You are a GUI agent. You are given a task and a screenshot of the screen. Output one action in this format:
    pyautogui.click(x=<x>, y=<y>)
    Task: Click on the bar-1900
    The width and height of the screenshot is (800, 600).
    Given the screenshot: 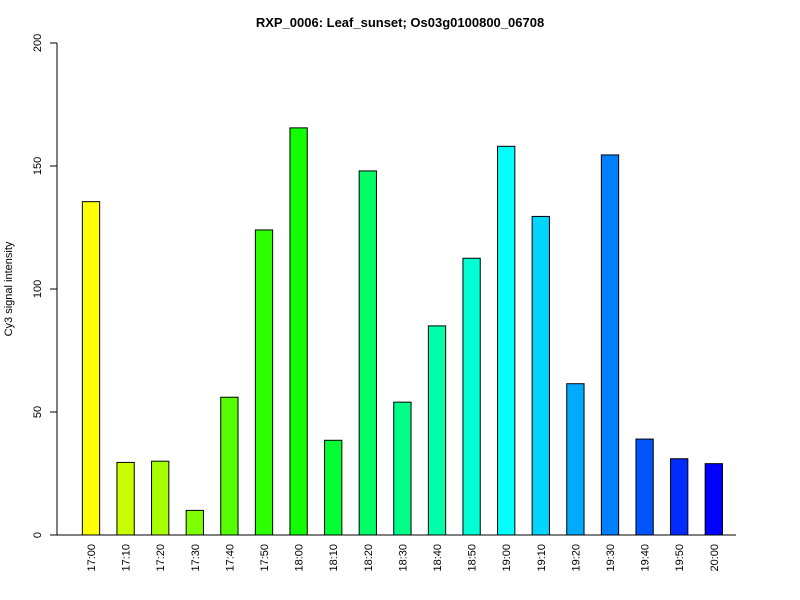 What is the action you would take?
    pyautogui.click(x=506, y=340)
    